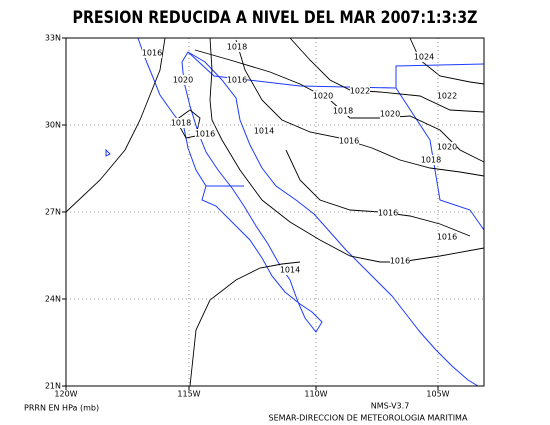 Image resolution: width=550 pixels, height=425 pixels. What do you see at coordinates (61, 408) in the screenshot?
I see `units-label: PRRN EN HPa (mb)` at bounding box center [61, 408].